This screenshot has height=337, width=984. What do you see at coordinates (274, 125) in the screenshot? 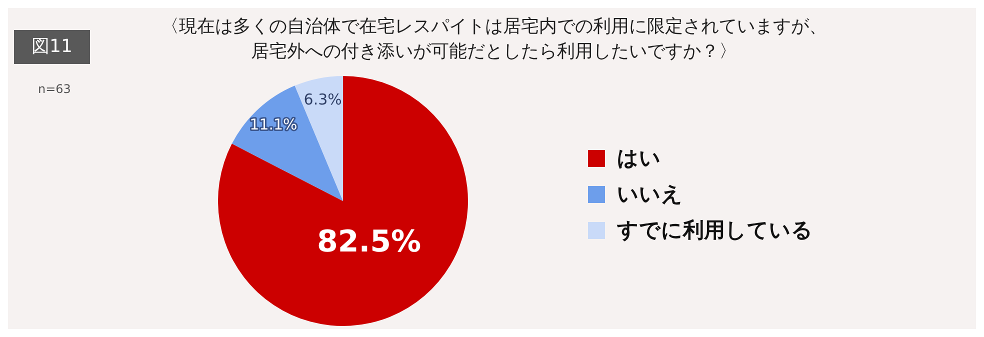
I see `data-label: 11.1%` at bounding box center [274, 125].